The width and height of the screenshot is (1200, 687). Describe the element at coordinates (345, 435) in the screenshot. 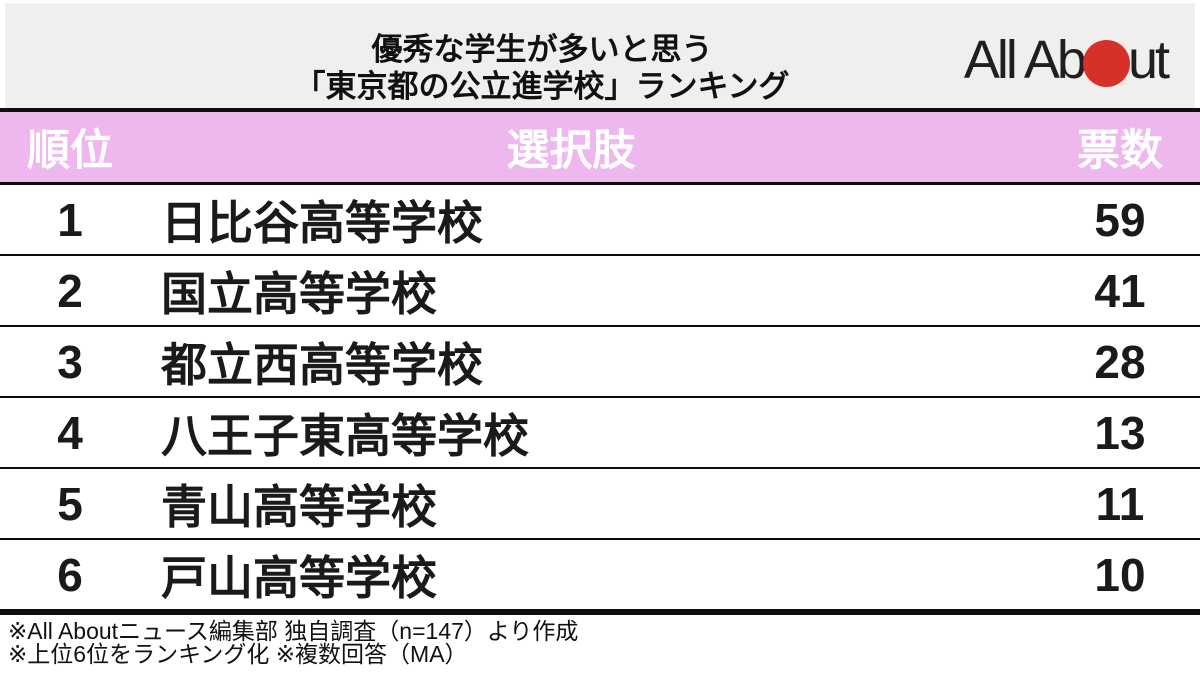

I see `choice-cell: 八王子東高等学校` at that location.